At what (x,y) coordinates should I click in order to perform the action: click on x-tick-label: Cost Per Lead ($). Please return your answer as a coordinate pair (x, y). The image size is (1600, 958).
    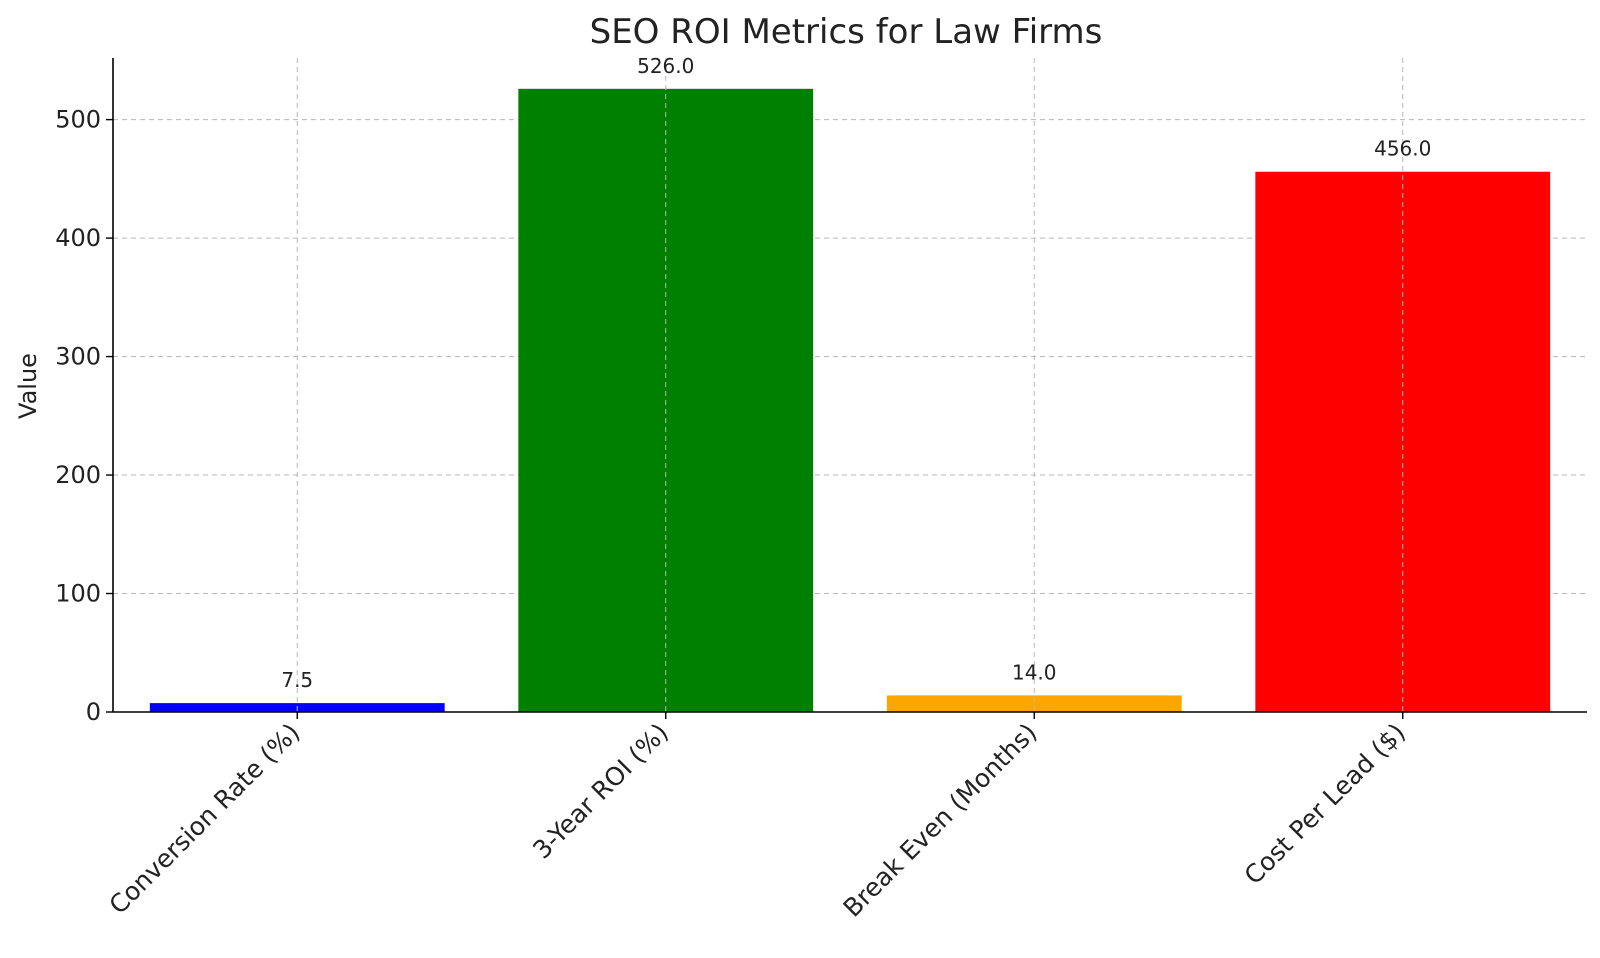
    Looking at the image, I should click on (1325, 804).